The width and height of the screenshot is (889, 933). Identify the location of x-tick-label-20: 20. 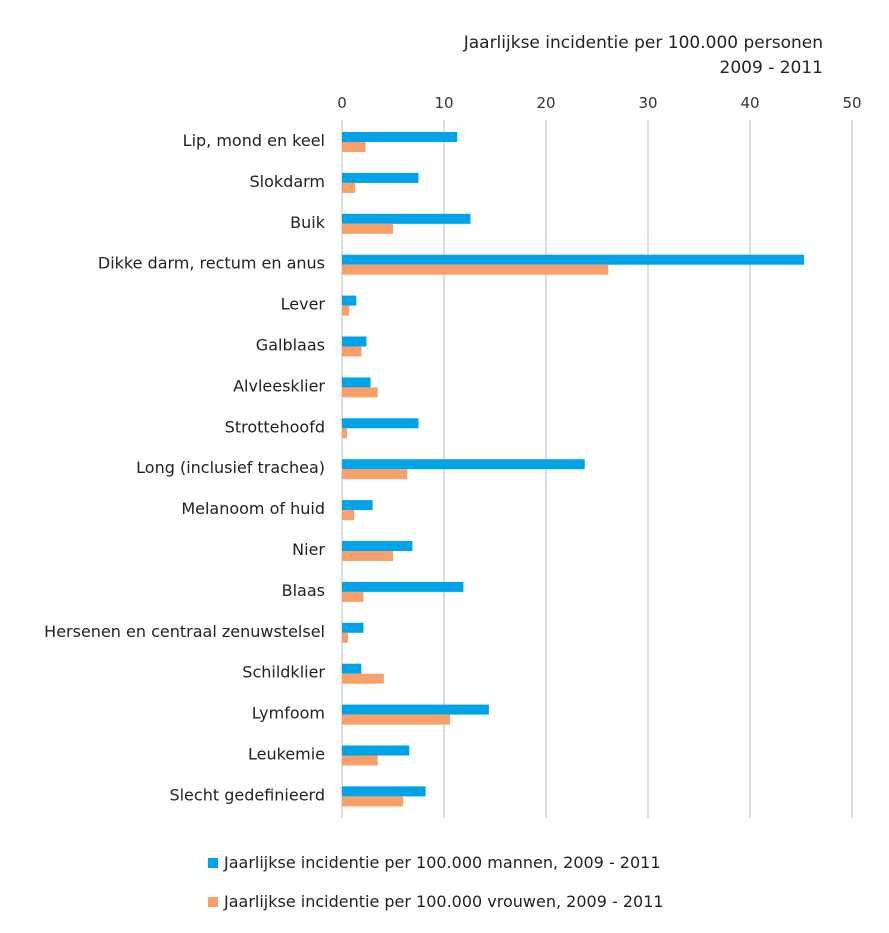
(545, 103).